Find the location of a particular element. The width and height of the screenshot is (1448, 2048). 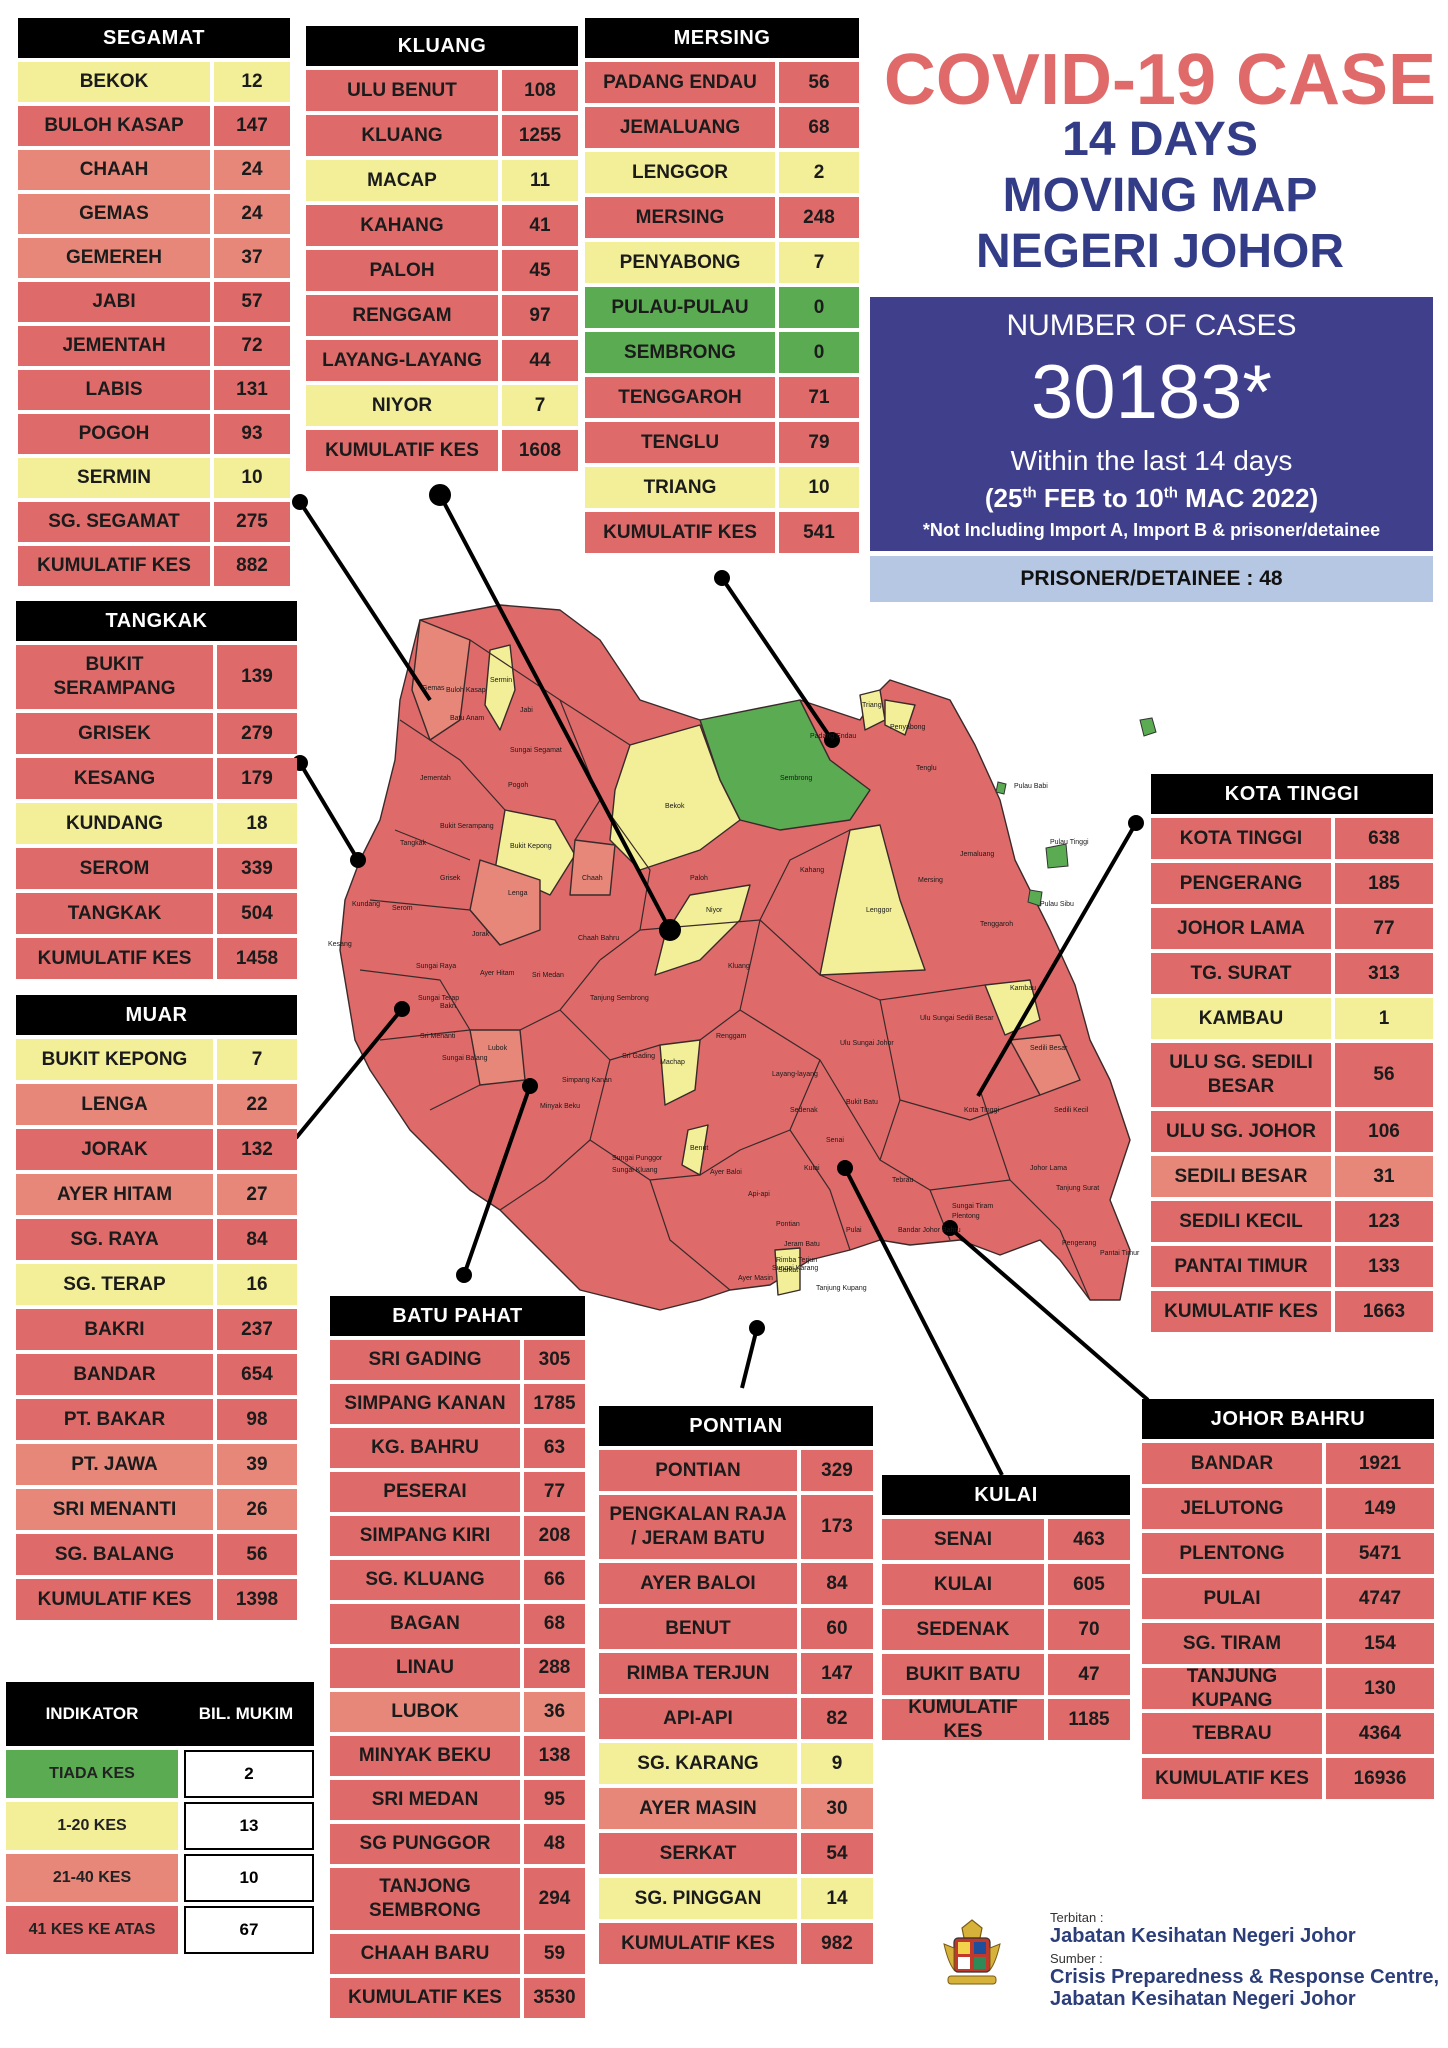

map-label: Penyabong is located at coordinates (908, 727).